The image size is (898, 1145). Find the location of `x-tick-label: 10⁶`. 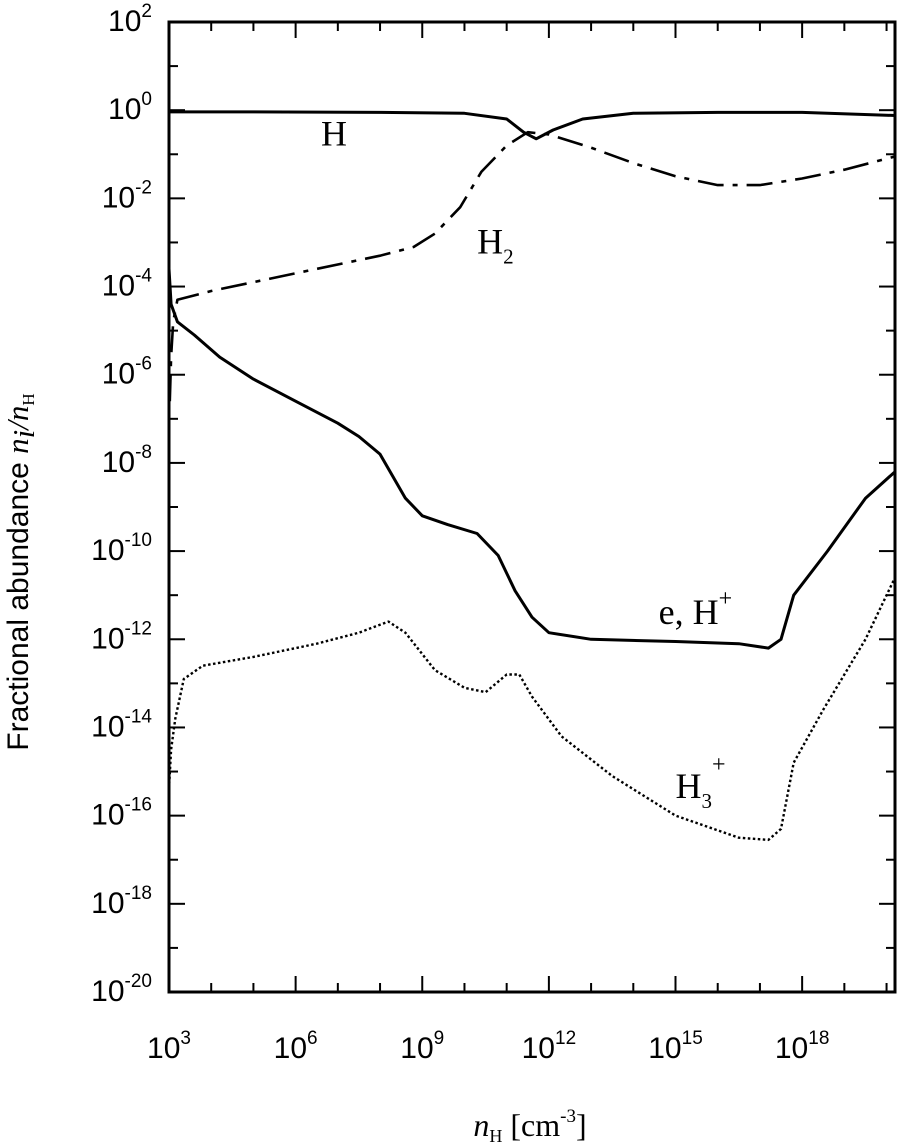

x-tick-label: 10⁶ is located at coordinates (296, 1046).